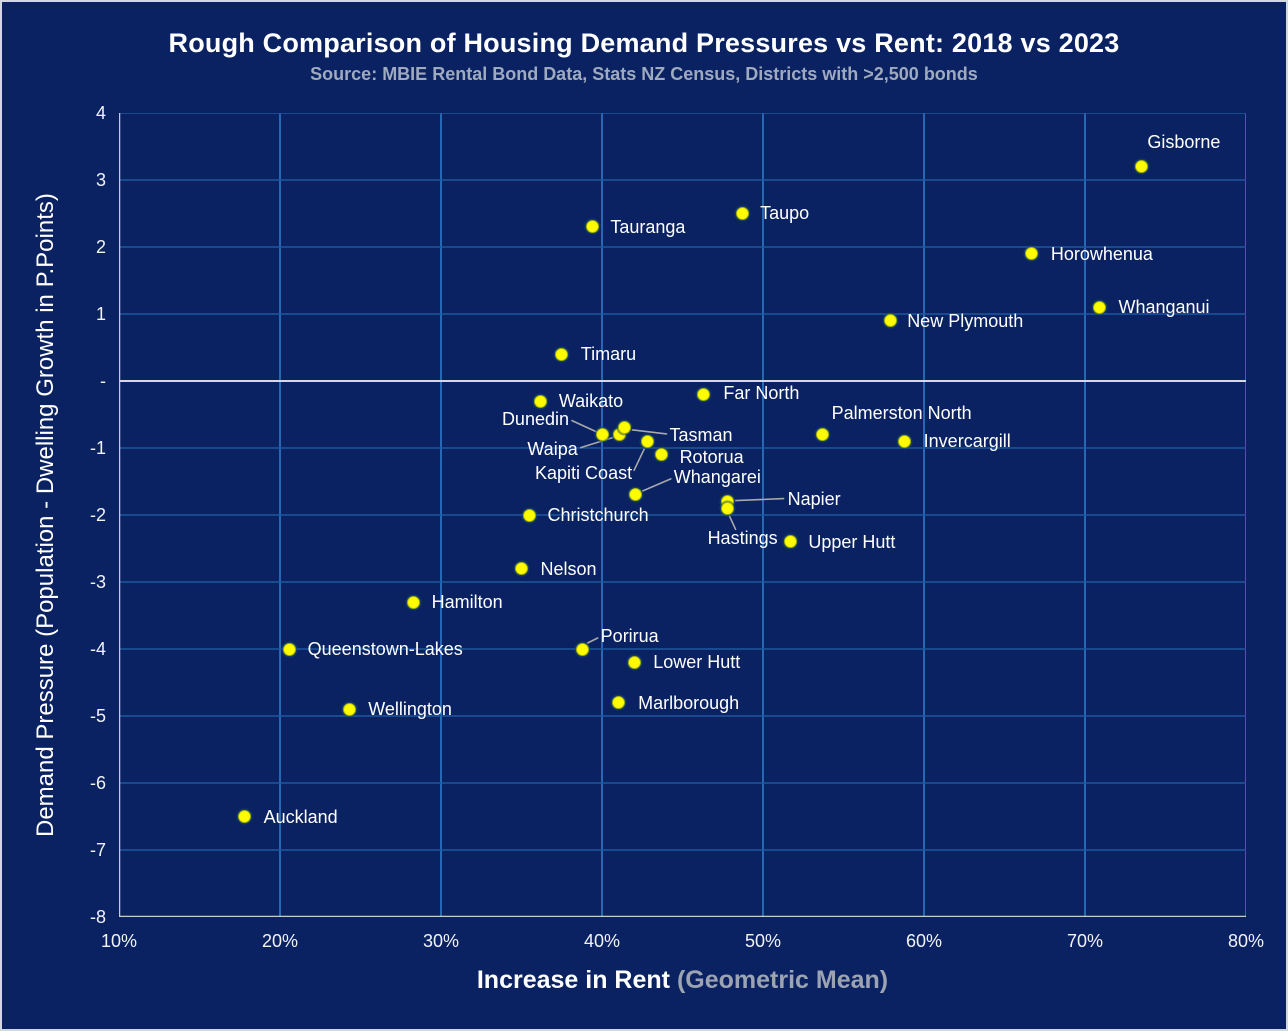  I want to click on y-tick-label--: -, so click(103, 381).